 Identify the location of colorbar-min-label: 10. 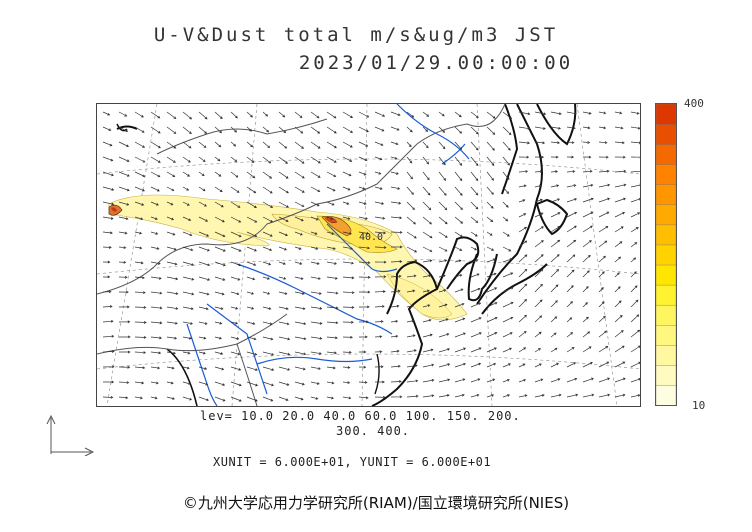
(699, 405).